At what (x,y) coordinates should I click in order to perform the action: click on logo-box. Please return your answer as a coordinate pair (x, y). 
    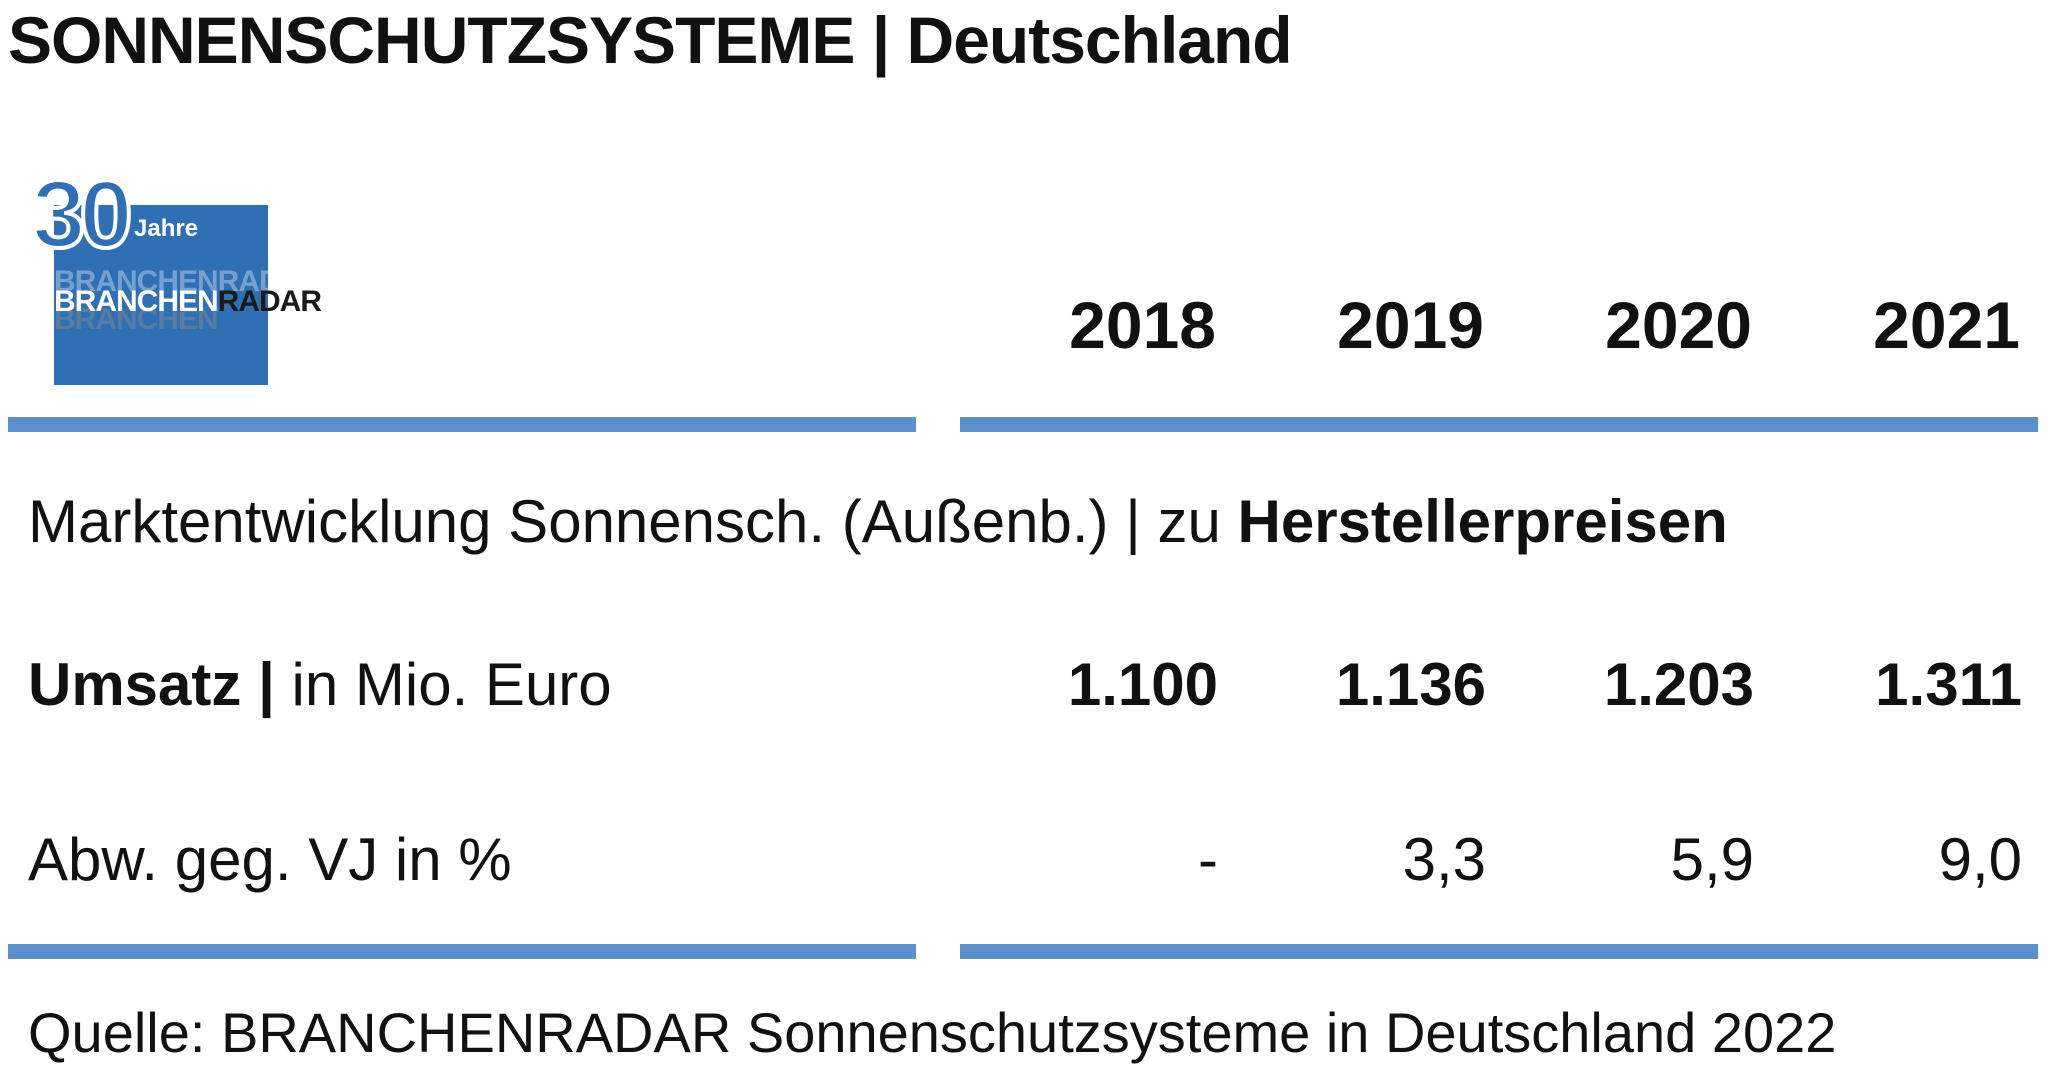
    Looking at the image, I should click on (161, 295).